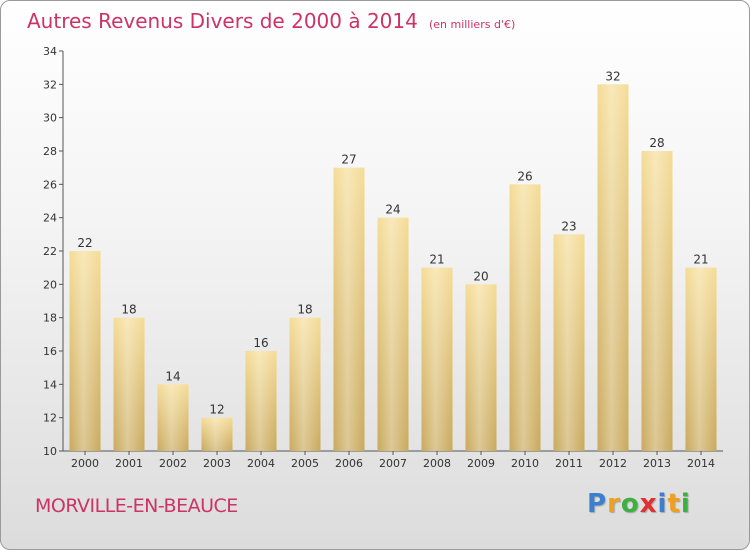  What do you see at coordinates (50, 418) in the screenshot?
I see `y-tick-label: 12` at bounding box center [50, 418].